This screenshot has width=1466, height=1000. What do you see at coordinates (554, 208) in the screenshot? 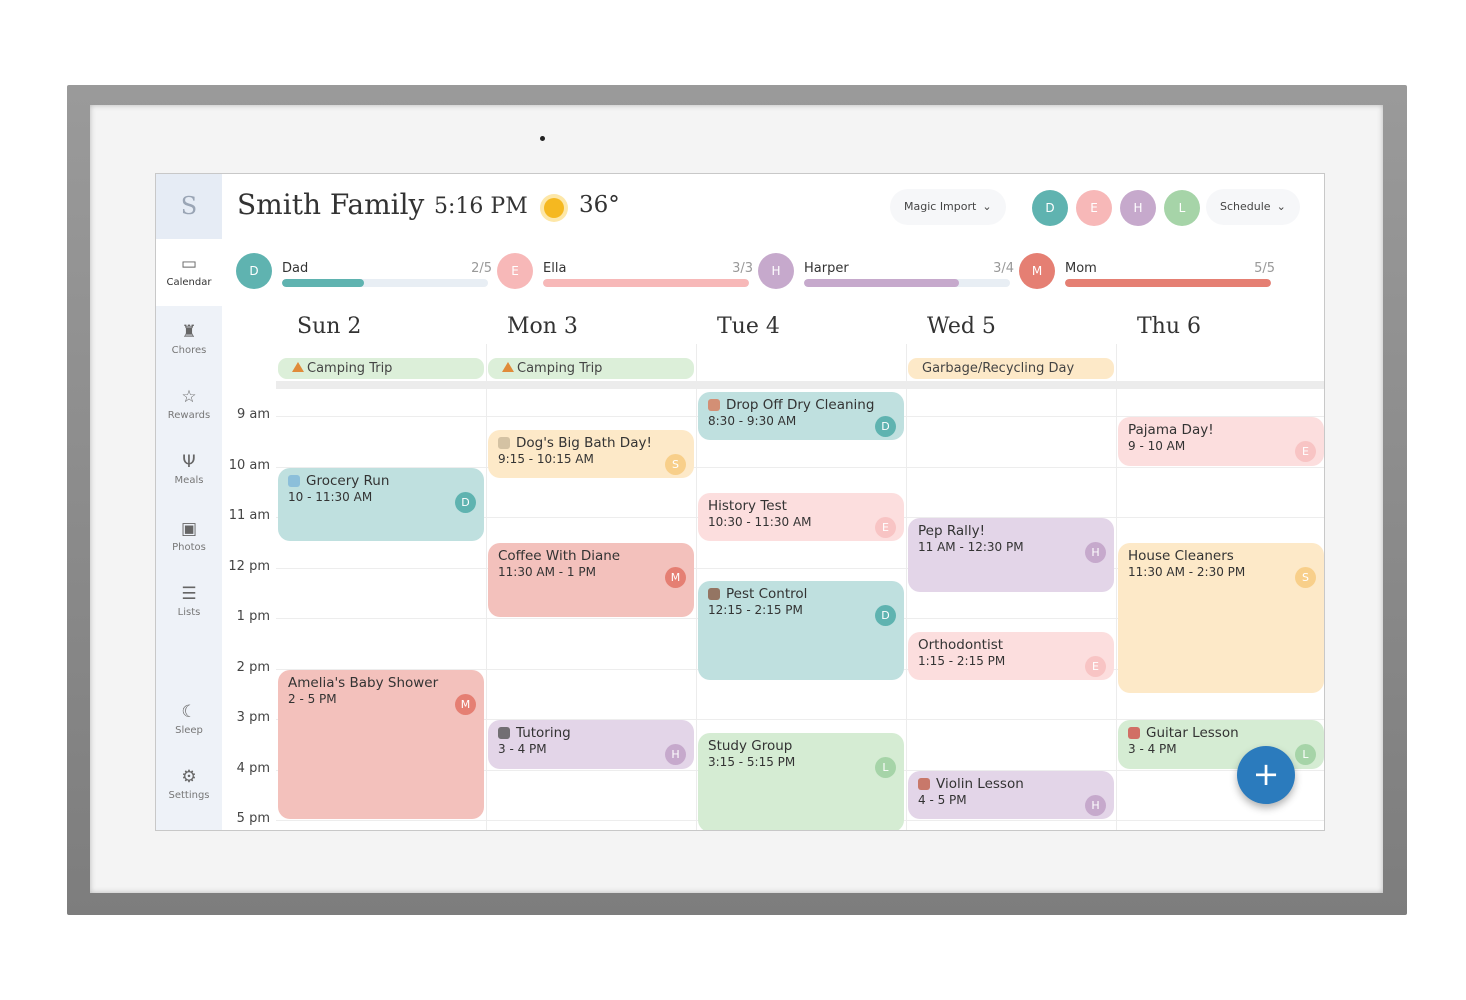
I see `sun-icon` at bounding box center [554, 208].